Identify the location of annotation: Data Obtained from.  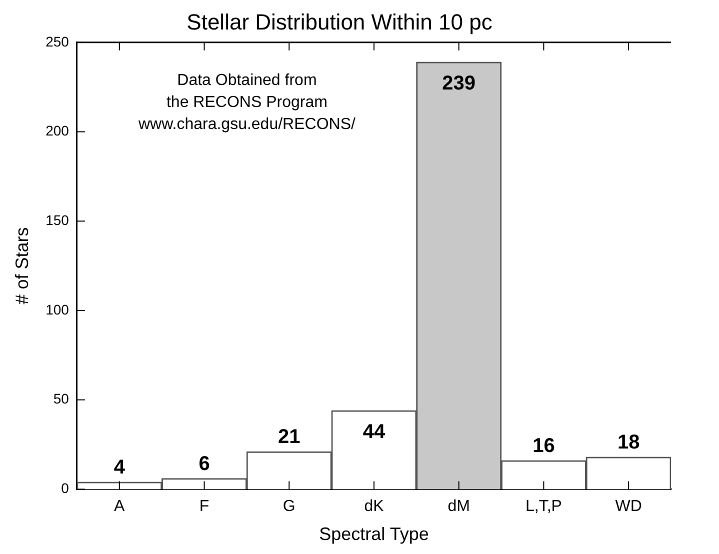
(247, 80).